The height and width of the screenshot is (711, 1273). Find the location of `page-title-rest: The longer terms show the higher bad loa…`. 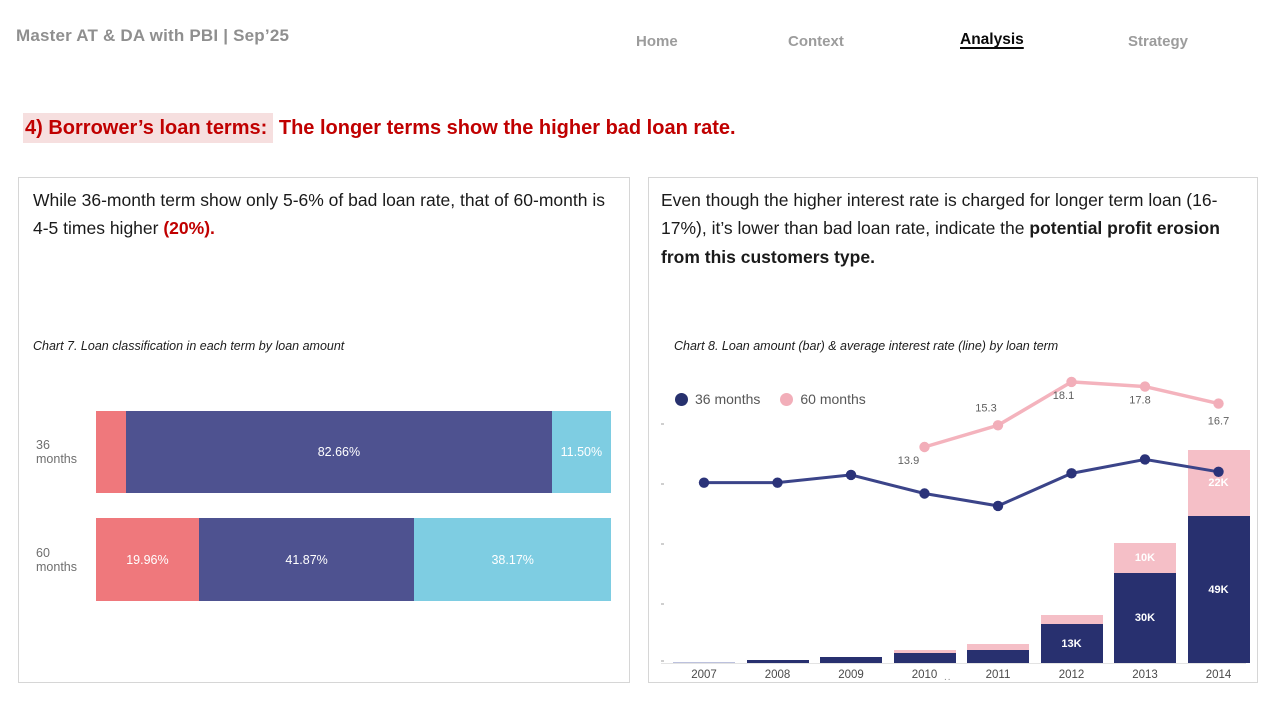

page-title-rest: The longer terms show the higher bad loa… is located at coordinates (504, 128).